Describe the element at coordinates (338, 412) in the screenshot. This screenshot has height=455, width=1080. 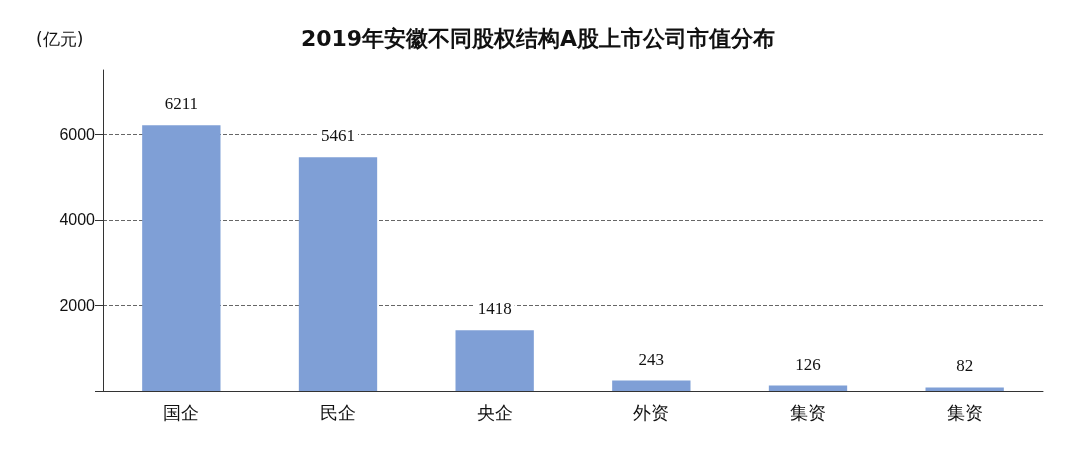
I see `x-tick-label: 民企` at that location.